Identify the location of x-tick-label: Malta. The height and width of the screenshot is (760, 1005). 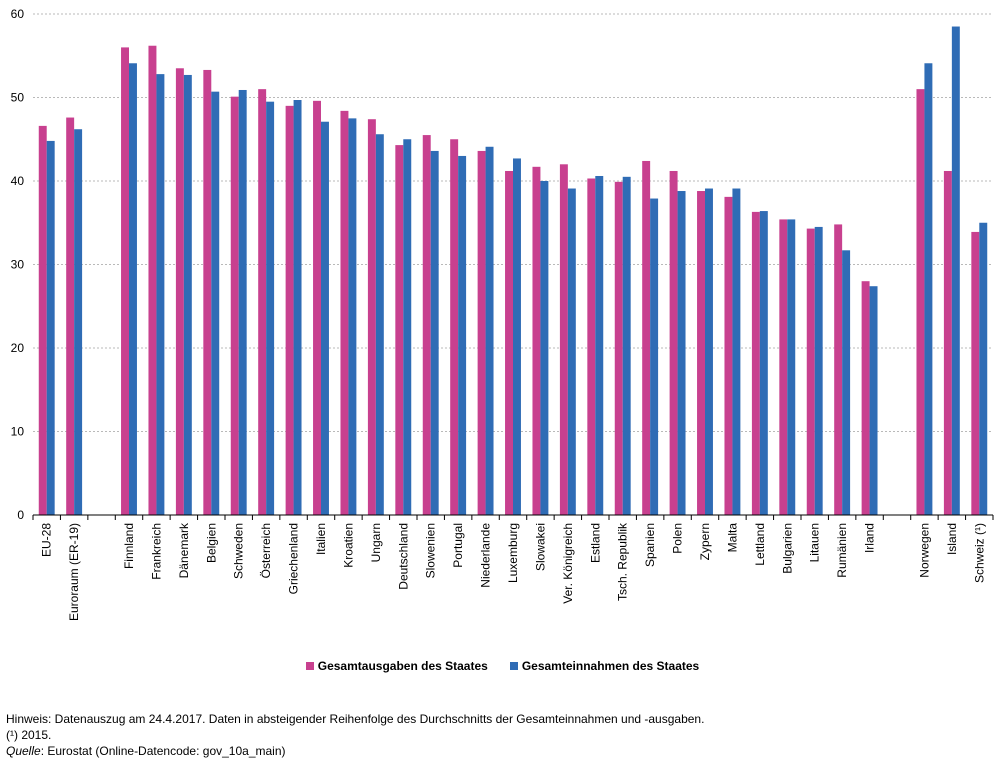
(732, 538).